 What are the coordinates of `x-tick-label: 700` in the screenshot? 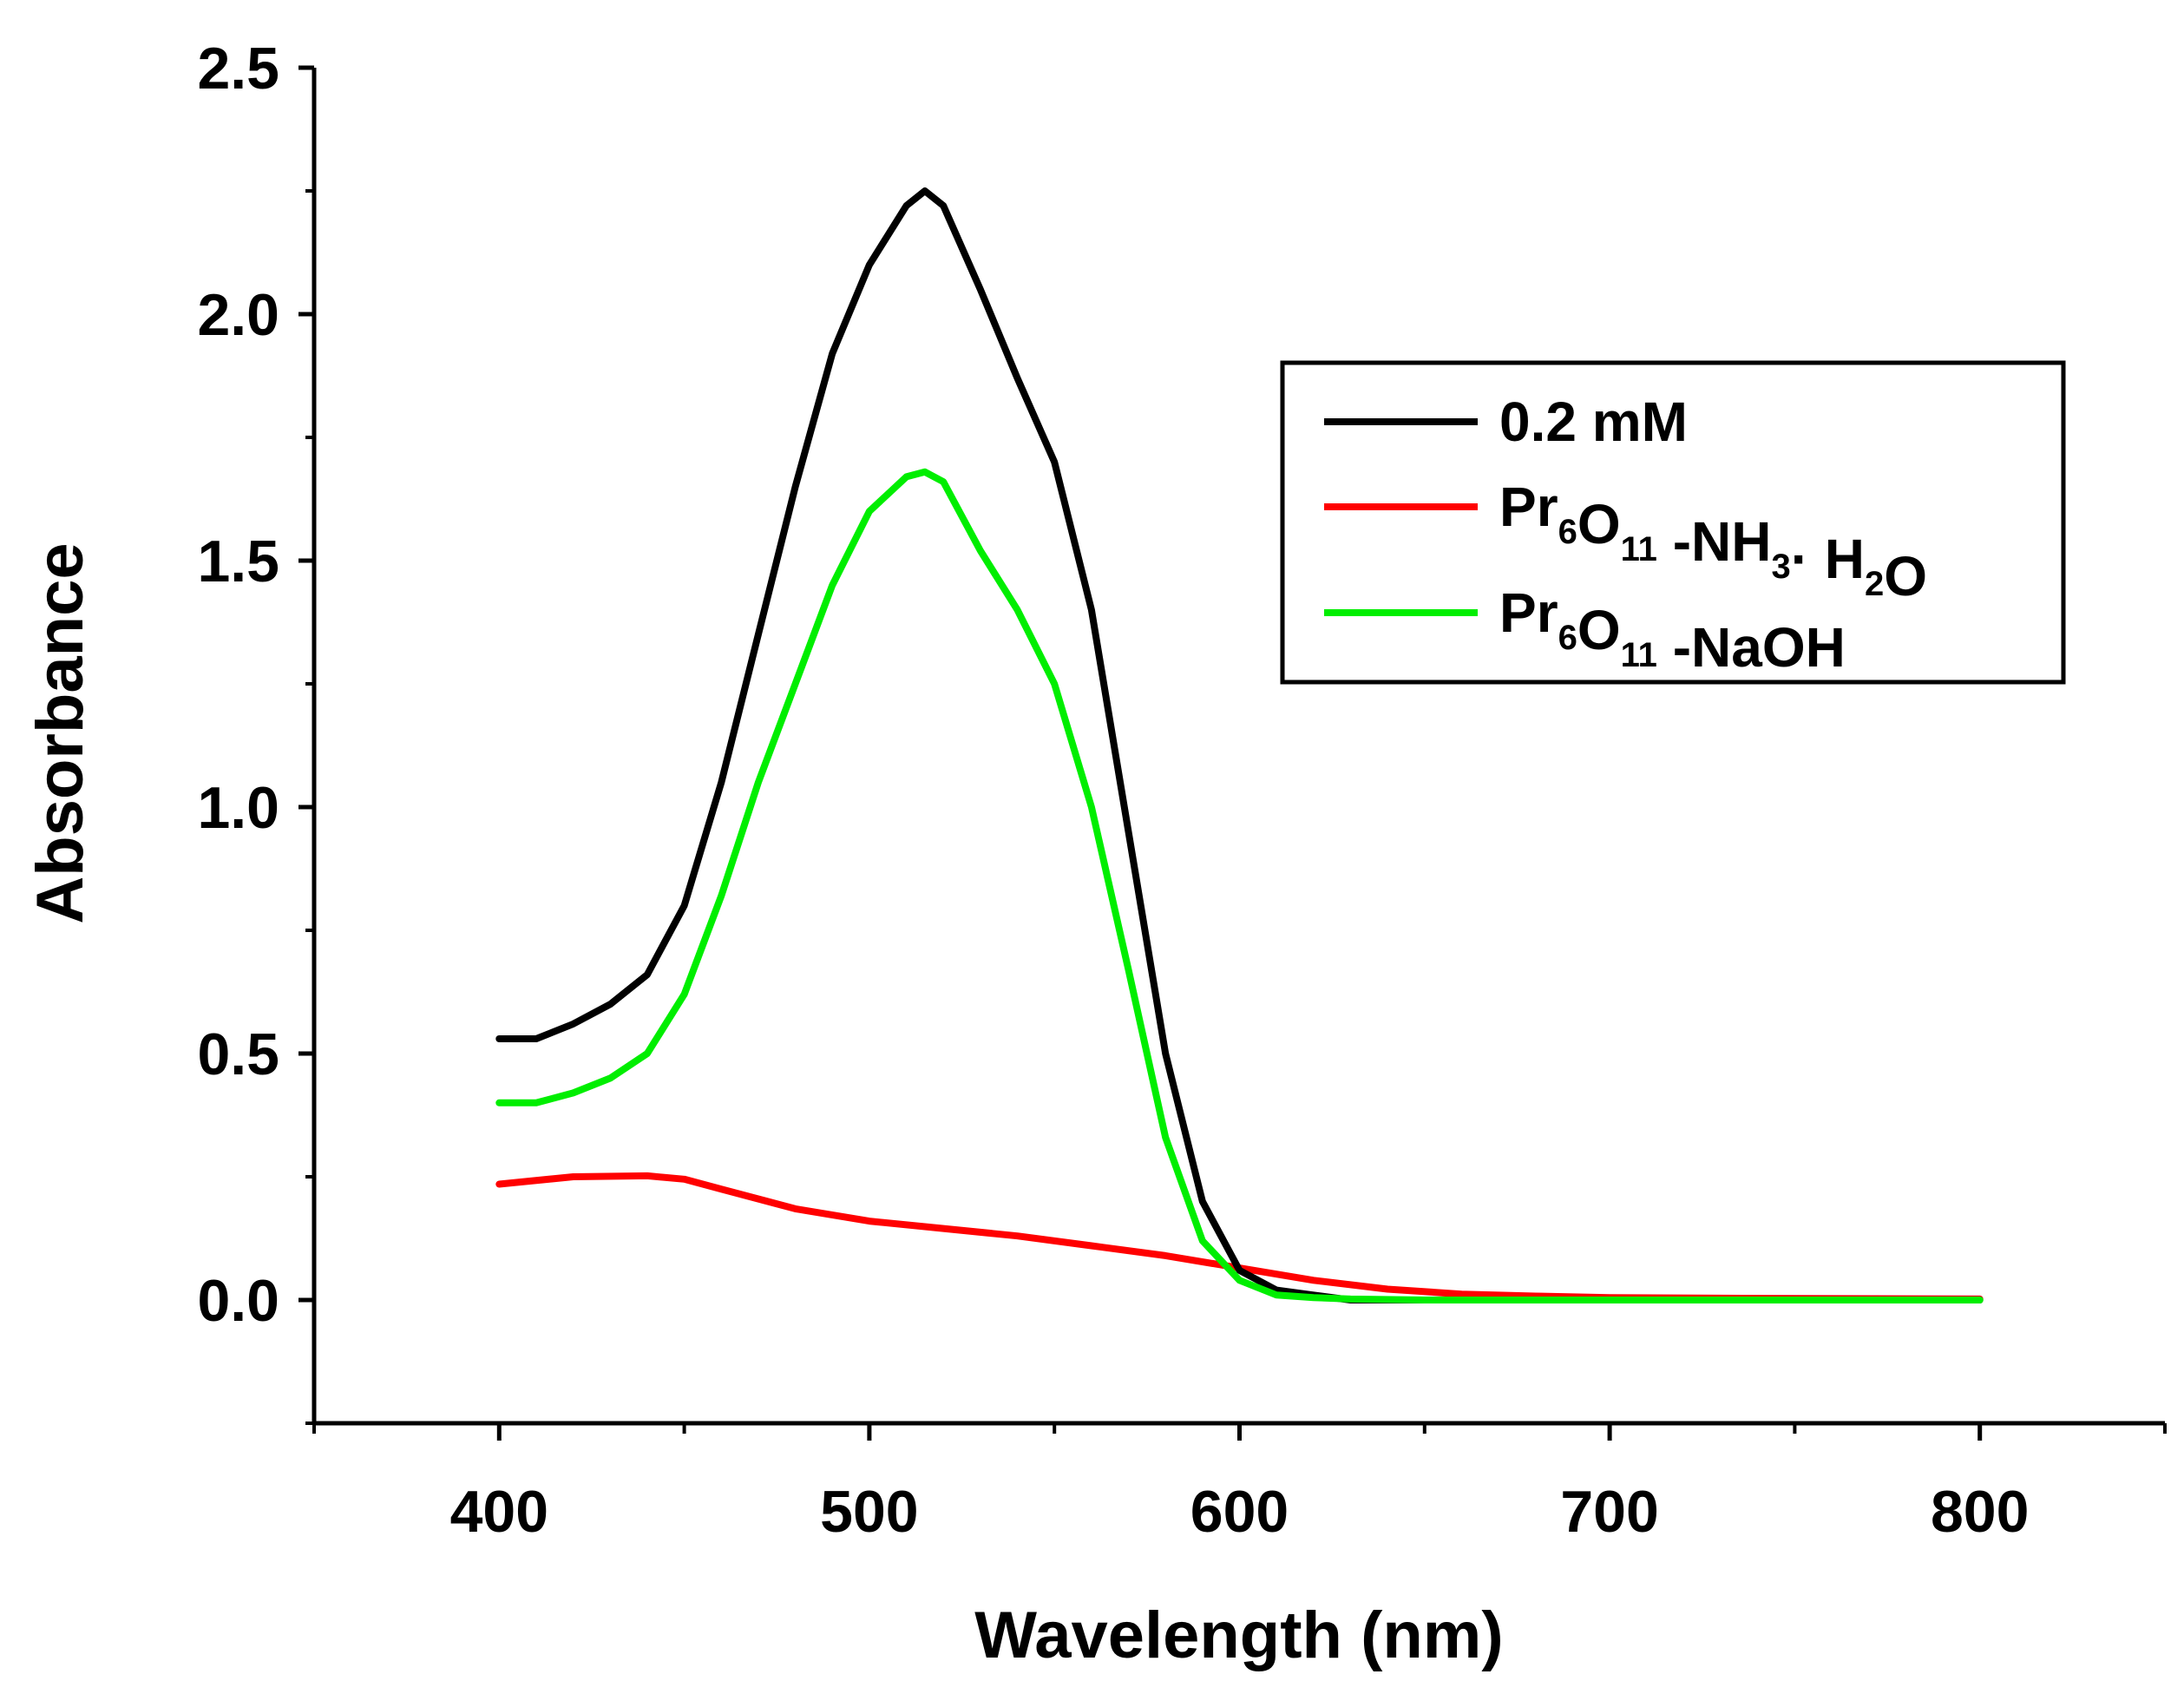 It's located at (1609, 1512).